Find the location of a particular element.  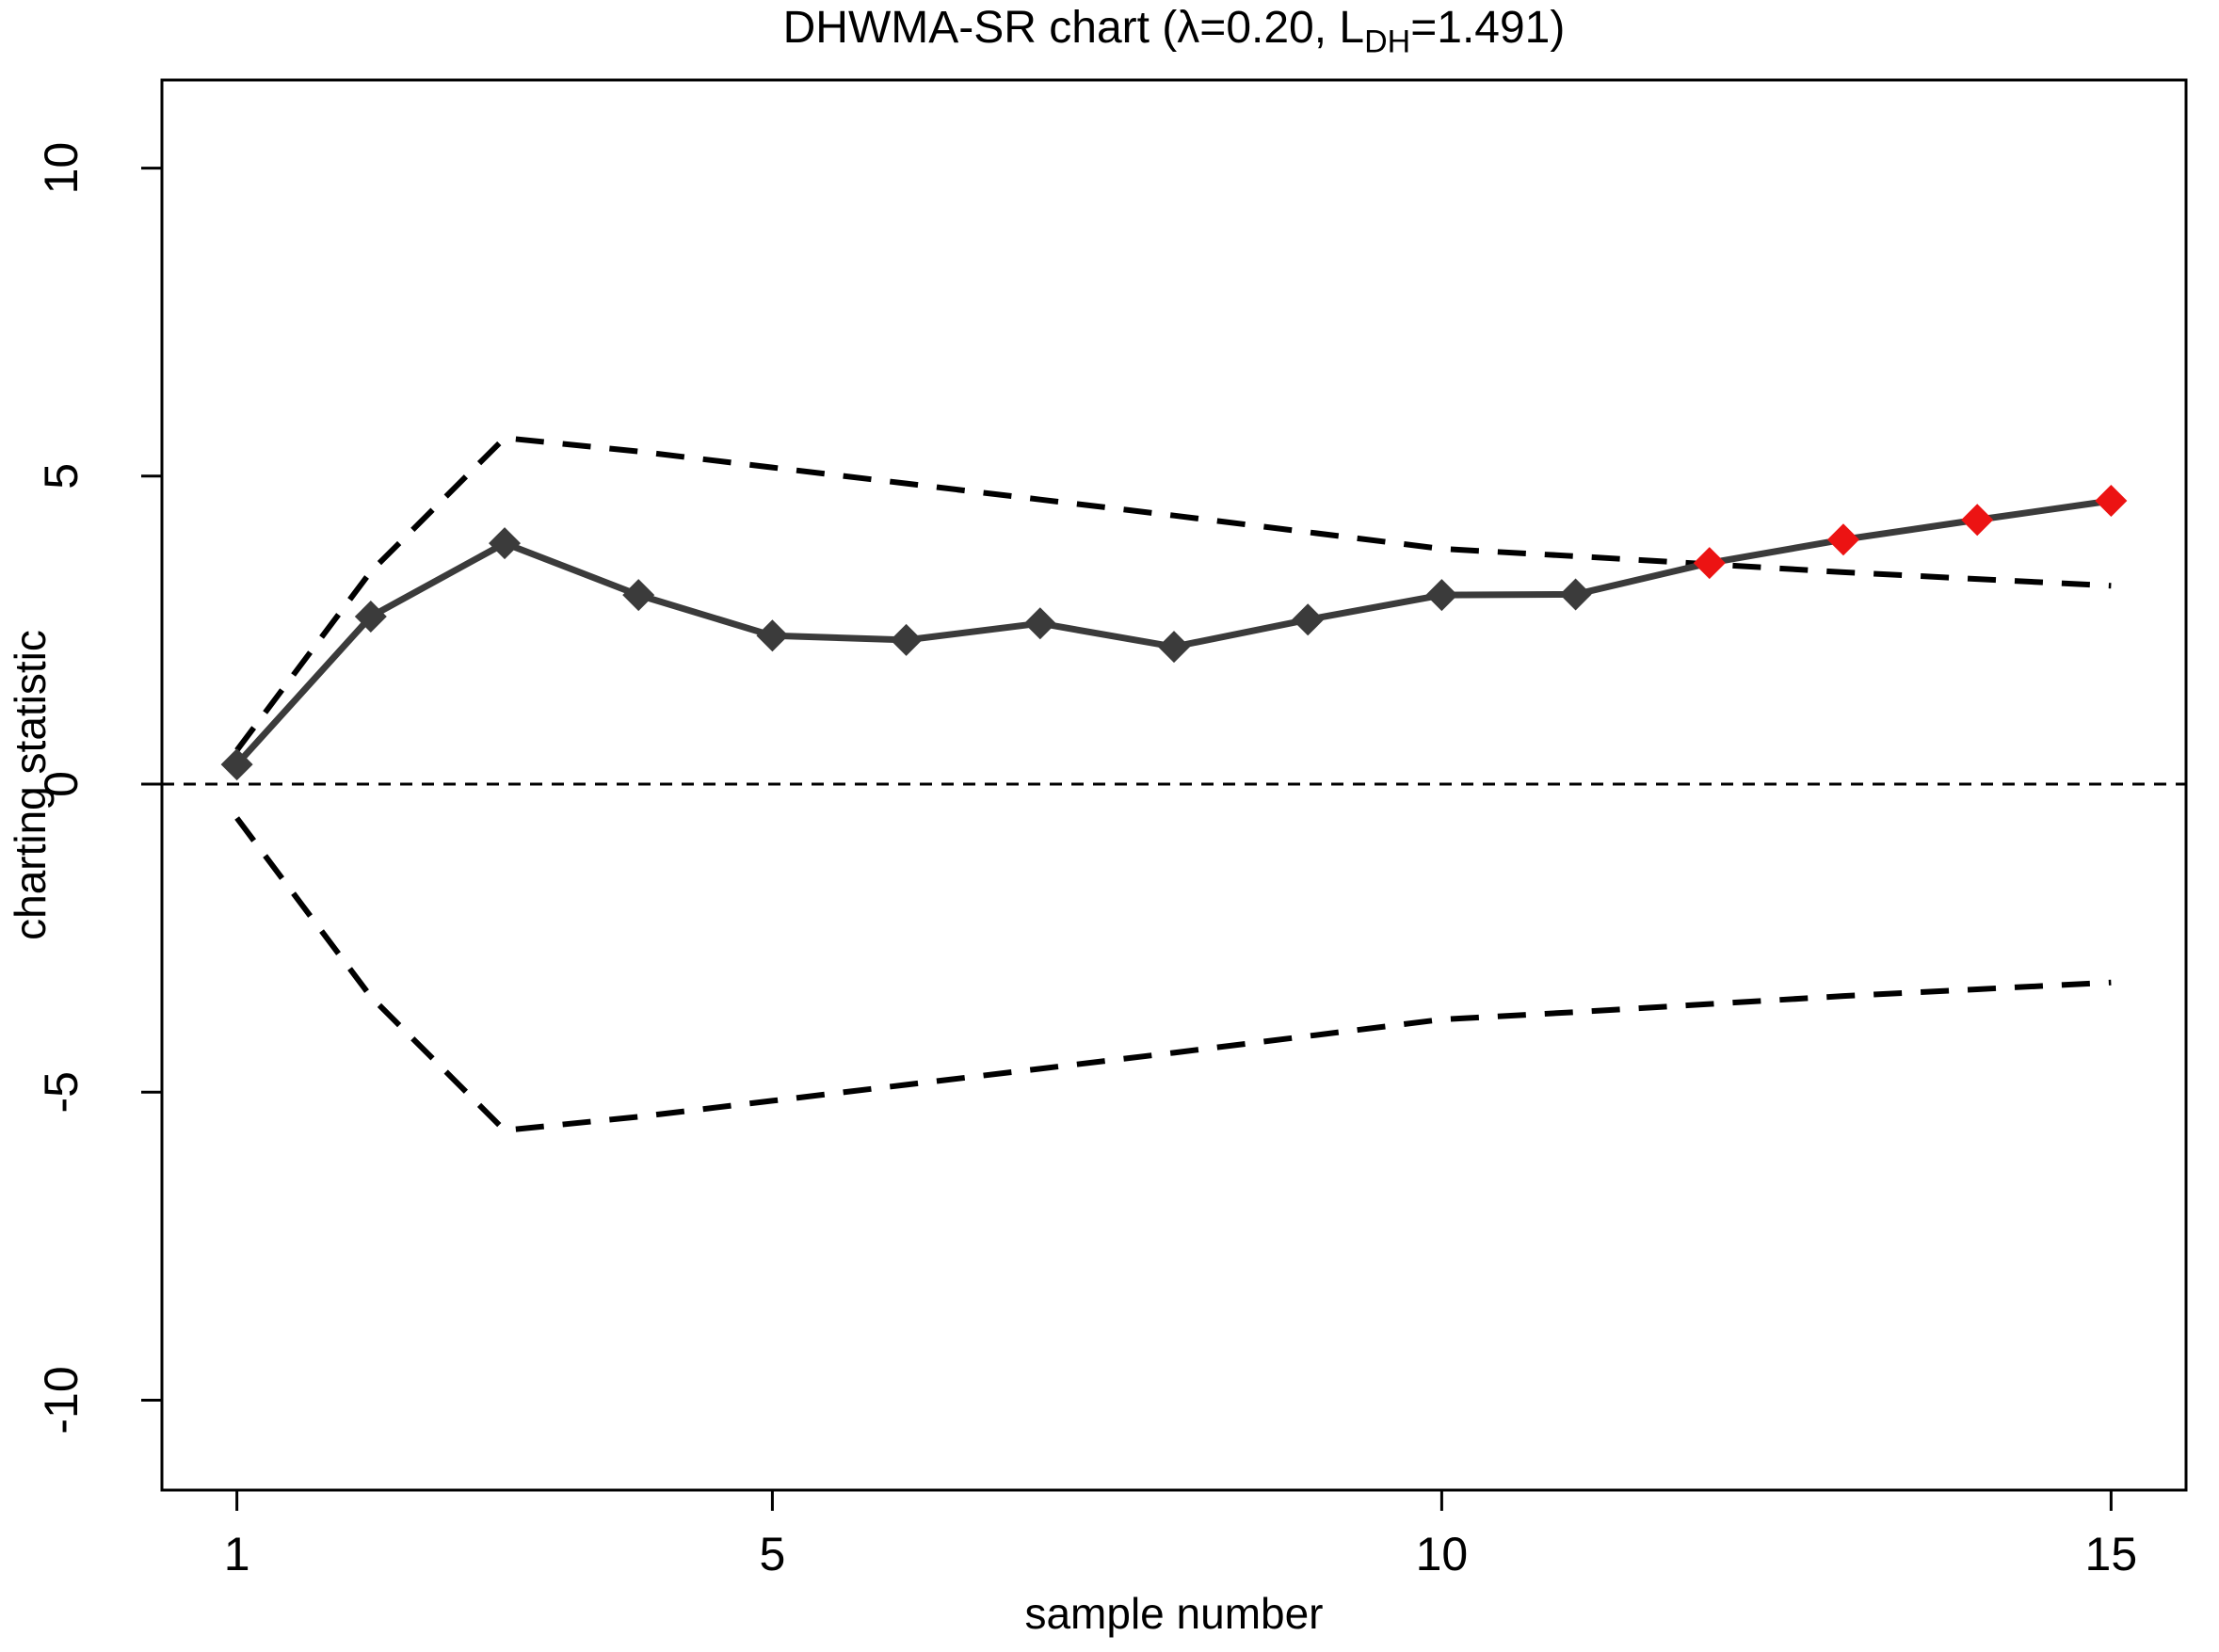

y-axis-label: charting statistic is located at coordinates (30, 785).